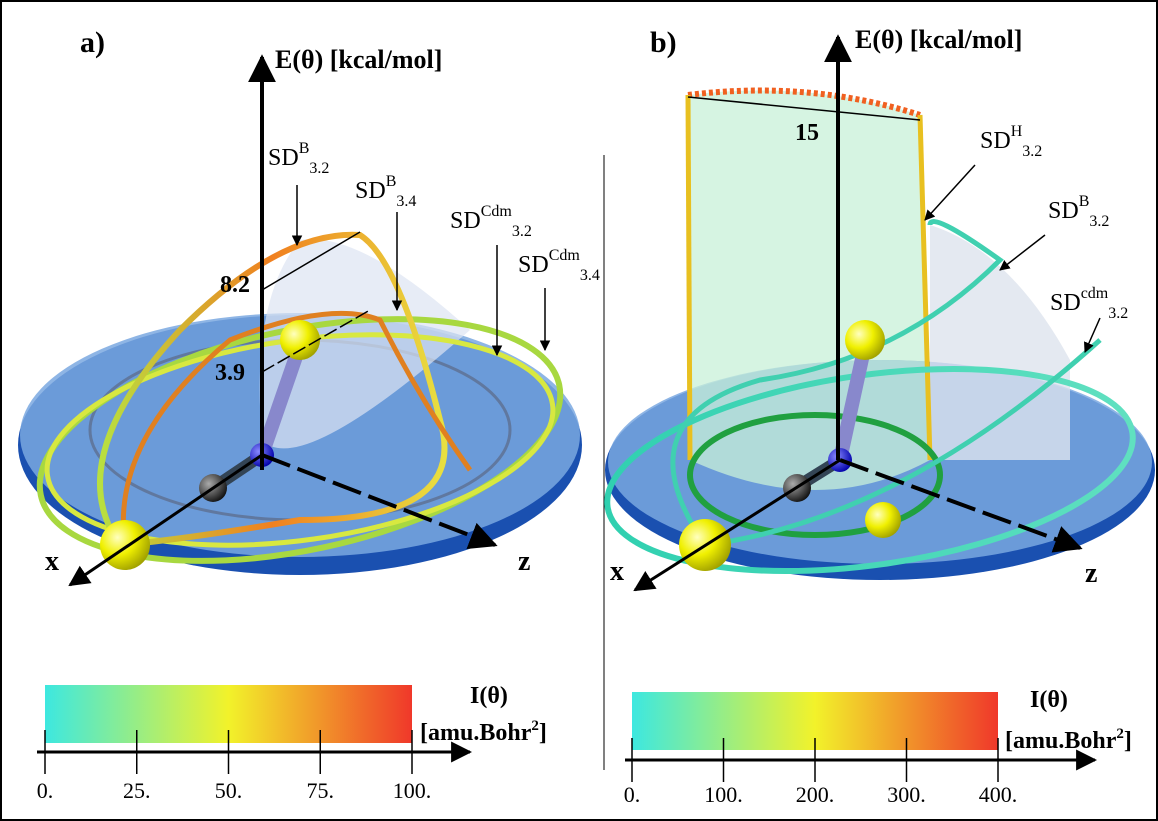 The height and width of the screenshot is (821, 1158). Describe the element at coordinates (321, 790) in the screenshot. I see `colorbar-tick-label: 75.` at that location.